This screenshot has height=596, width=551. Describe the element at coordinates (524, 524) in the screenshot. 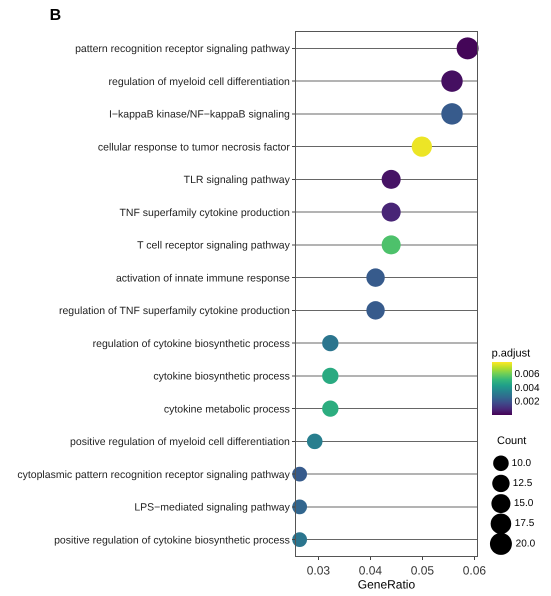

I see `legend-label: 17.5` at that location.